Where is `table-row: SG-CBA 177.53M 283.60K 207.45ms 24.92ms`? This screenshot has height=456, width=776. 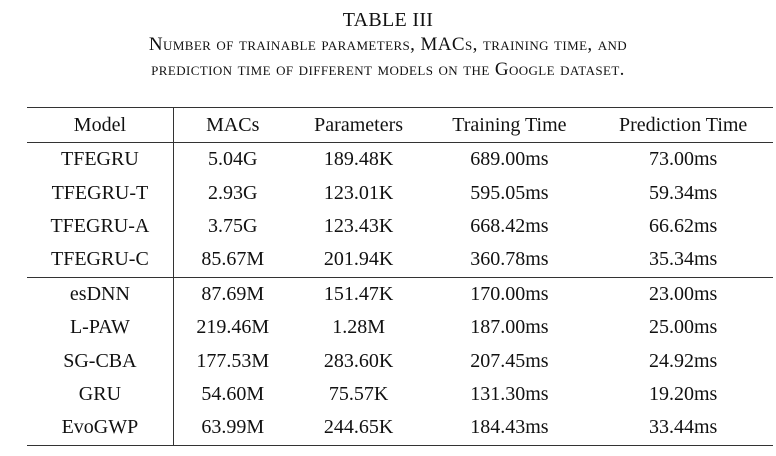
table-row: SG-CBA 177.53M 283.60K 207.45ms 24.92ms is located at coordinates (400, 361).